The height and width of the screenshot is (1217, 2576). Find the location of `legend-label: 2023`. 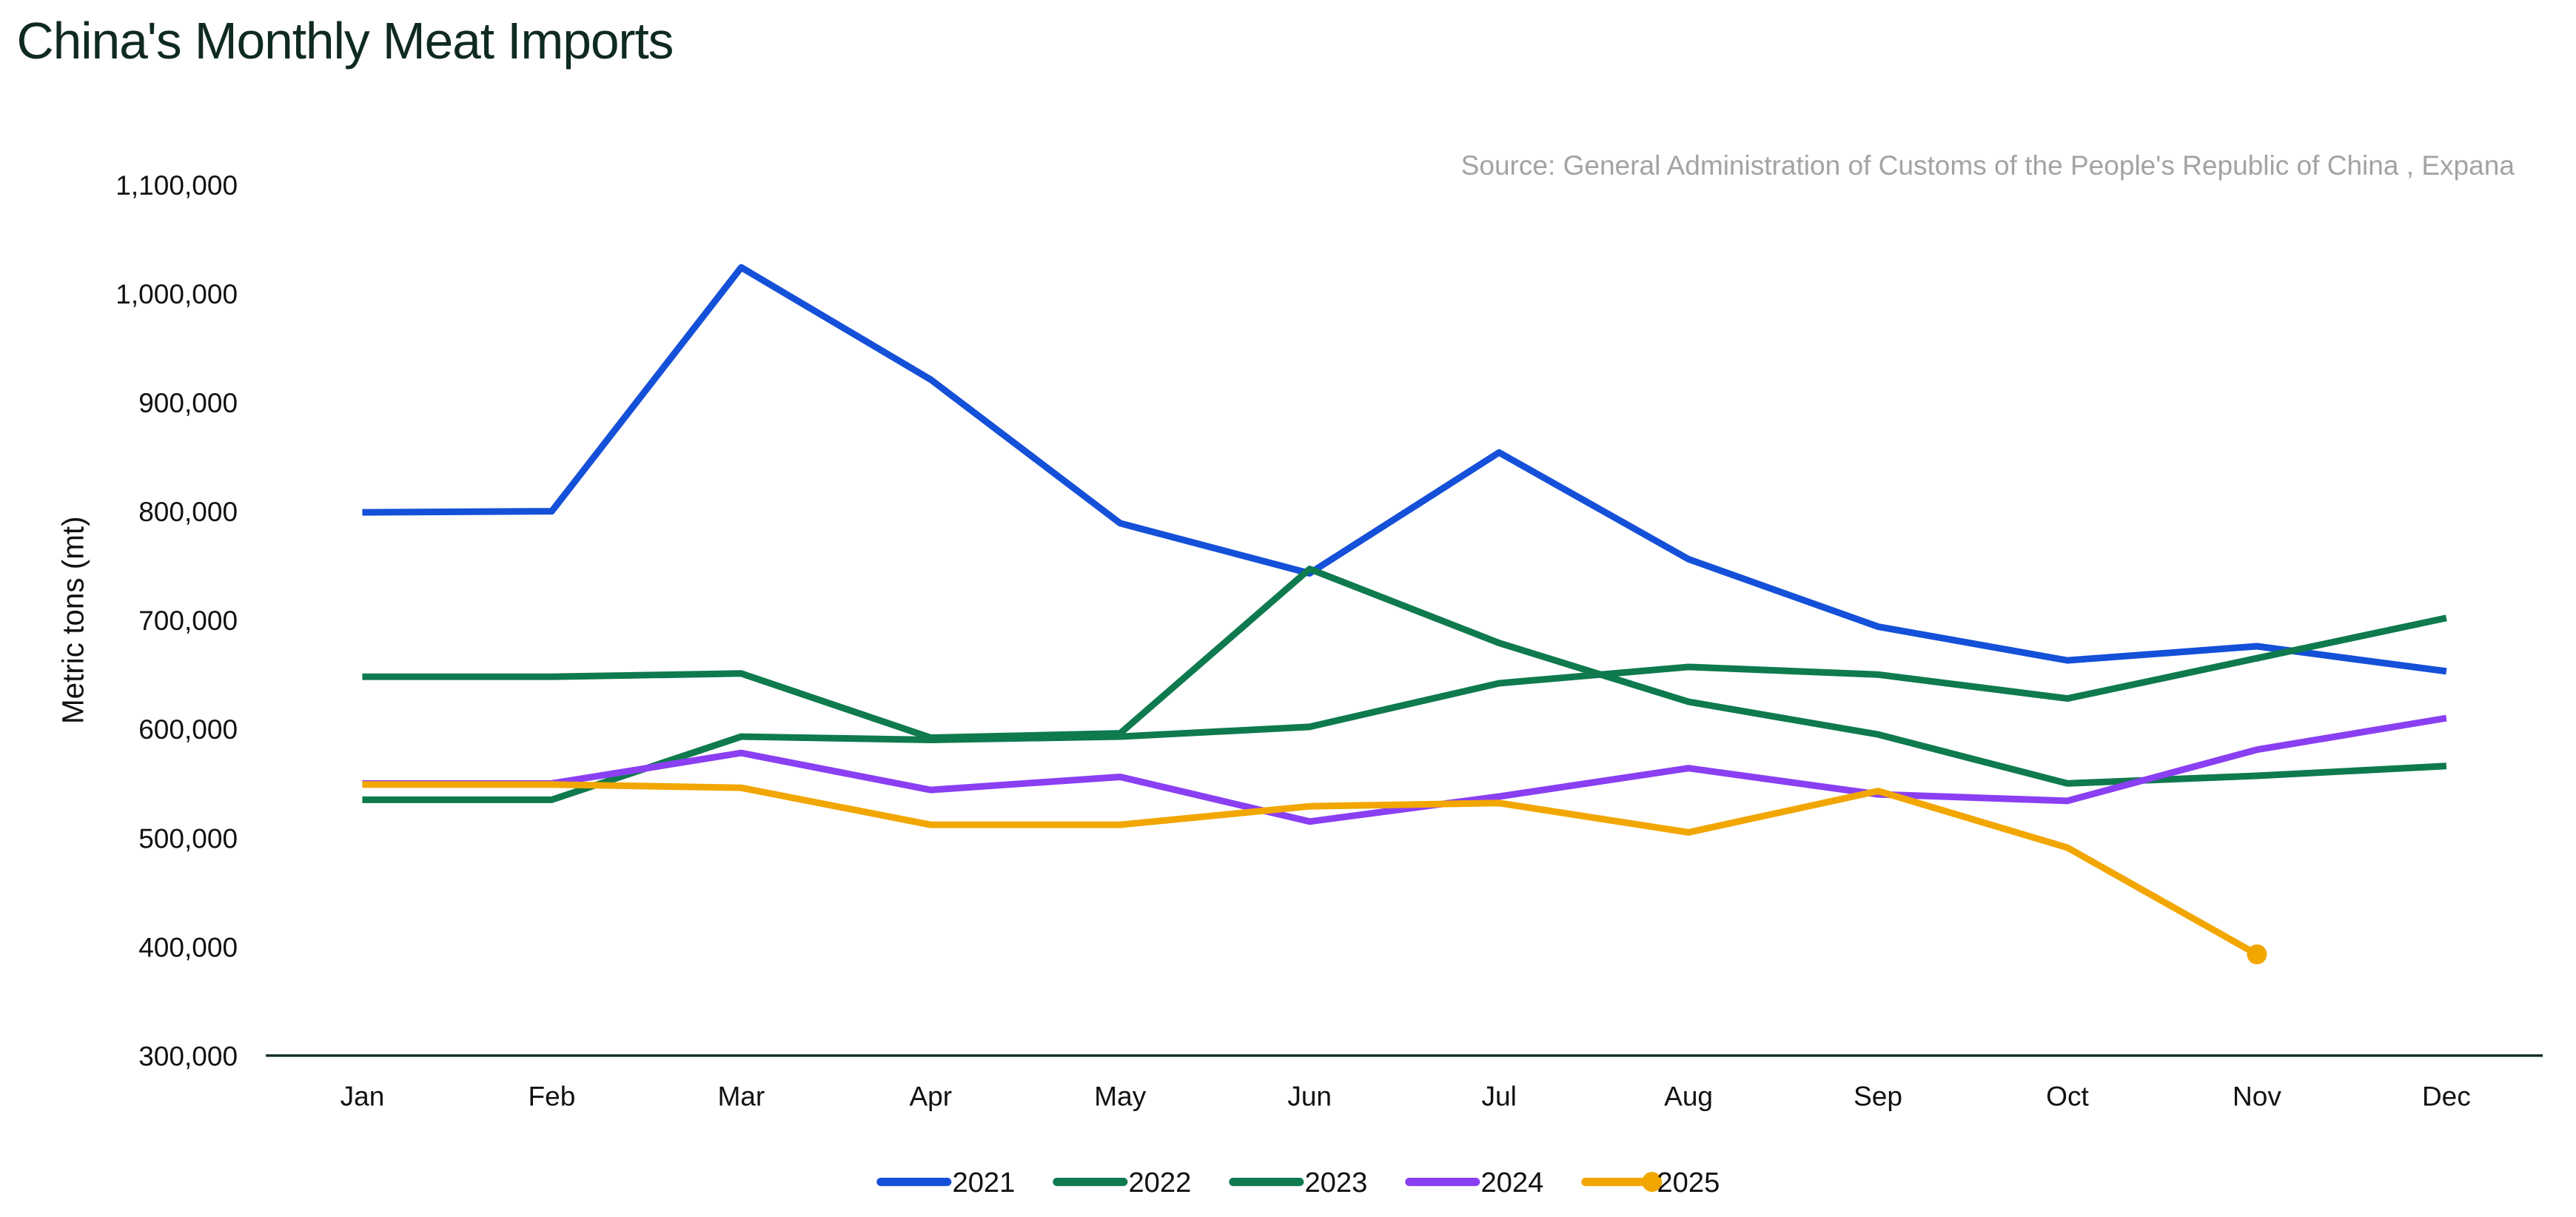

legend-label: 2023 is located at coordinates (1335, 1182).